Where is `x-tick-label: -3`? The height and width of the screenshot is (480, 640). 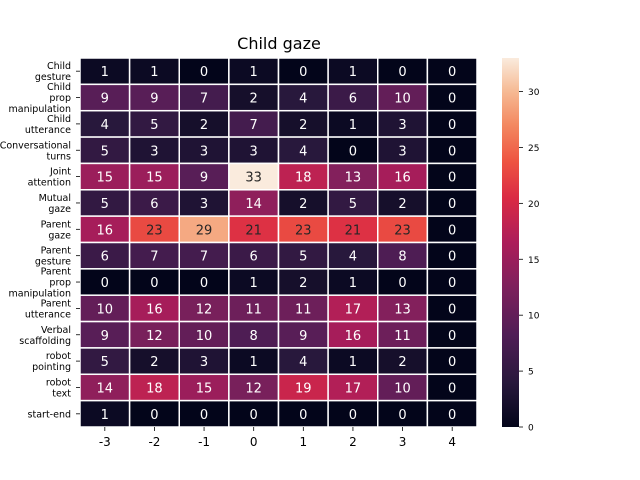 x-tick-label: -3 is located at coordinates (105, 442).